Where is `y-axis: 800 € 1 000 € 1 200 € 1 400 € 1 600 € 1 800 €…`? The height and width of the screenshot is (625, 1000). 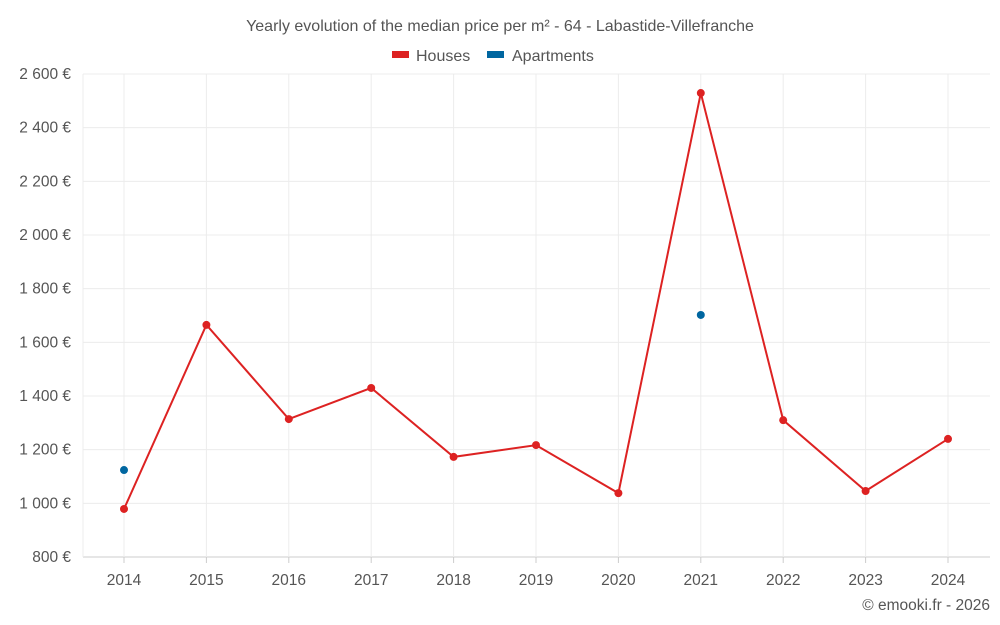 y-axis: 800 € 1 000 € 1 200 € 1 400 € 1 600 € 1 800 €… is located at coordinates (45, 316).